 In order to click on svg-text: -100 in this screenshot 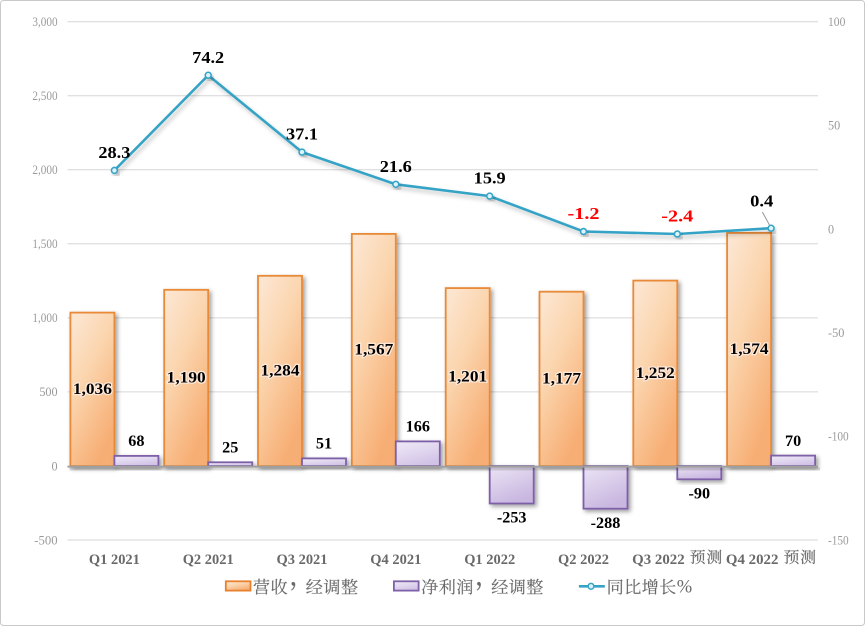, I will do `click(838, 437)`.